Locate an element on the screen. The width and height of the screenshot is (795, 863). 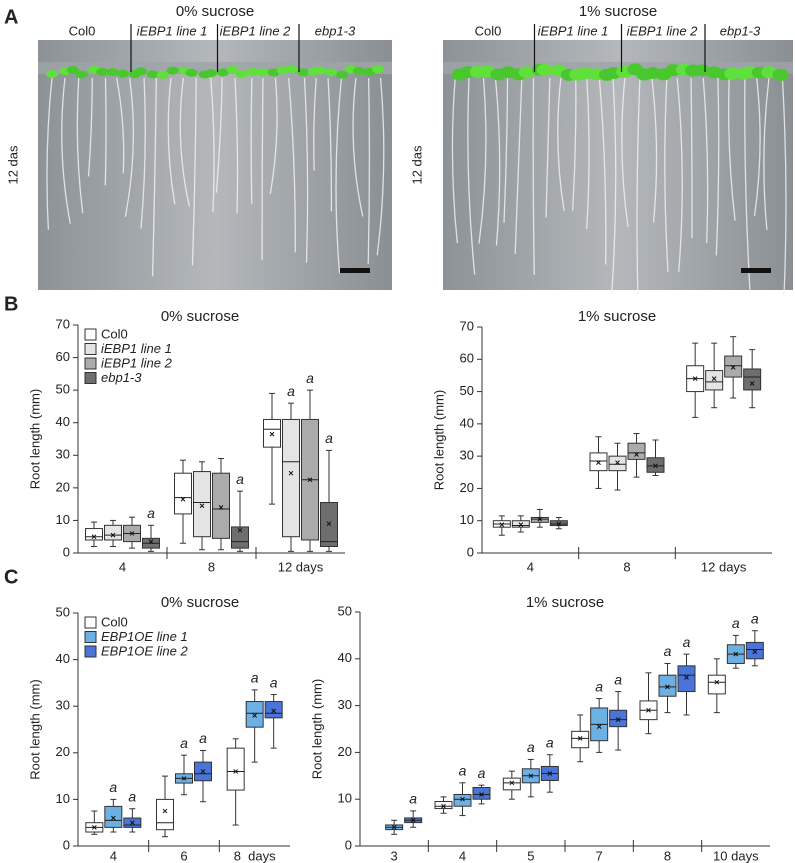
agar-plate is located at coordinates (618, 165).